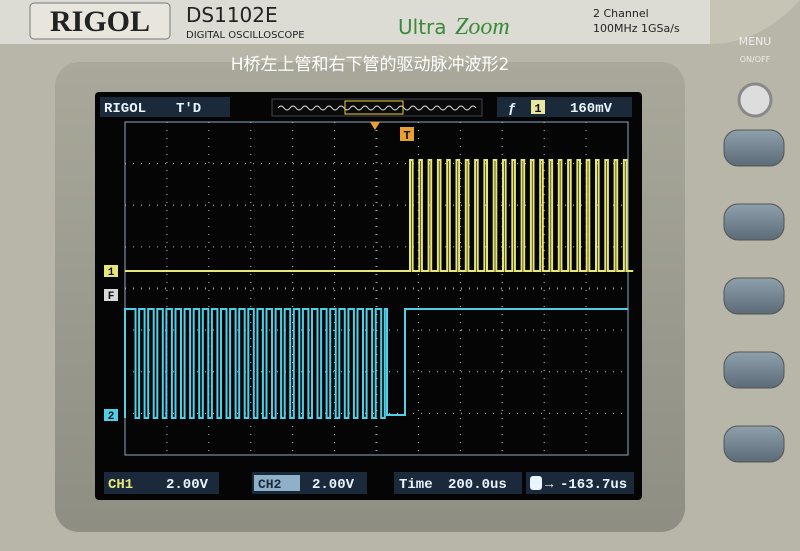  What do you see at coordinates (245, 35) in the screenshot?
I see `subtitle: DIGITAL OSCILLOSCOPE` at bounding box center [245, 35].